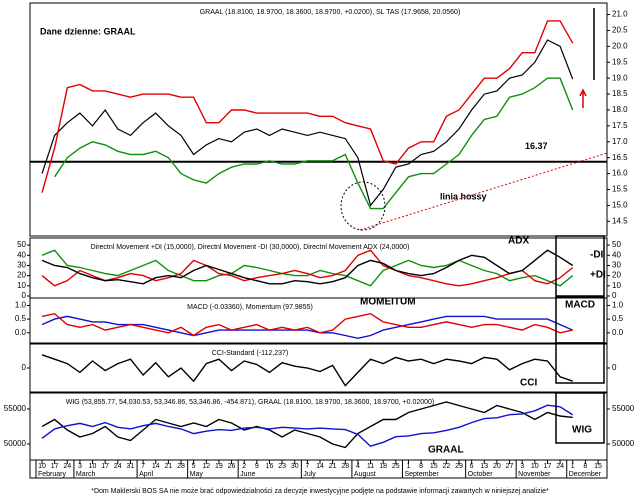  What do you see at coordinates (146, 474) in the screenshot?
I see `month-label: April` at bounding box center [146, 474].